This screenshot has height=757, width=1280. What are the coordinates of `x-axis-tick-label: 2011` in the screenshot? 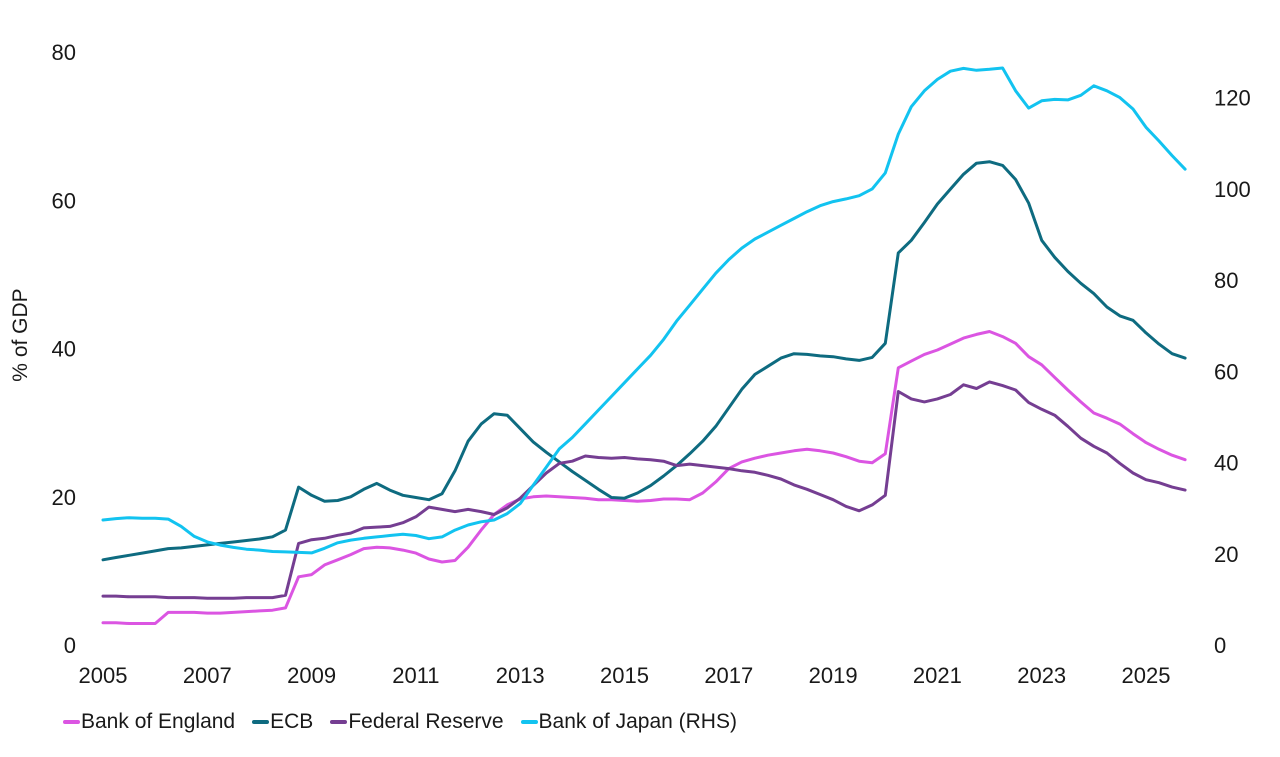 It's located at (415, 675).